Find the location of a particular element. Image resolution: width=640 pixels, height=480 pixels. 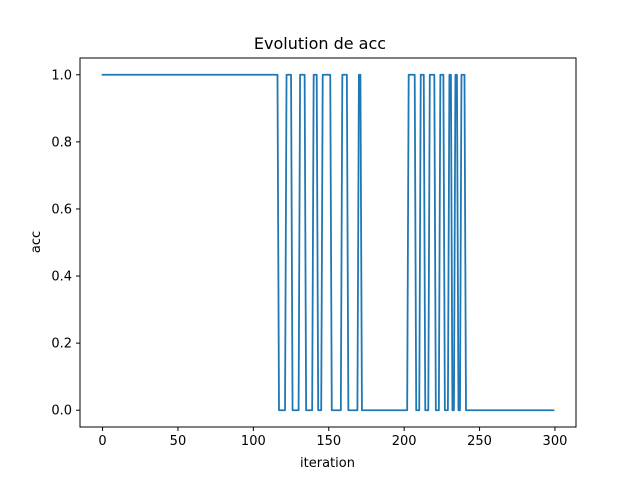

y-tick-label: 0.8 is located at coordinates (61, 142).